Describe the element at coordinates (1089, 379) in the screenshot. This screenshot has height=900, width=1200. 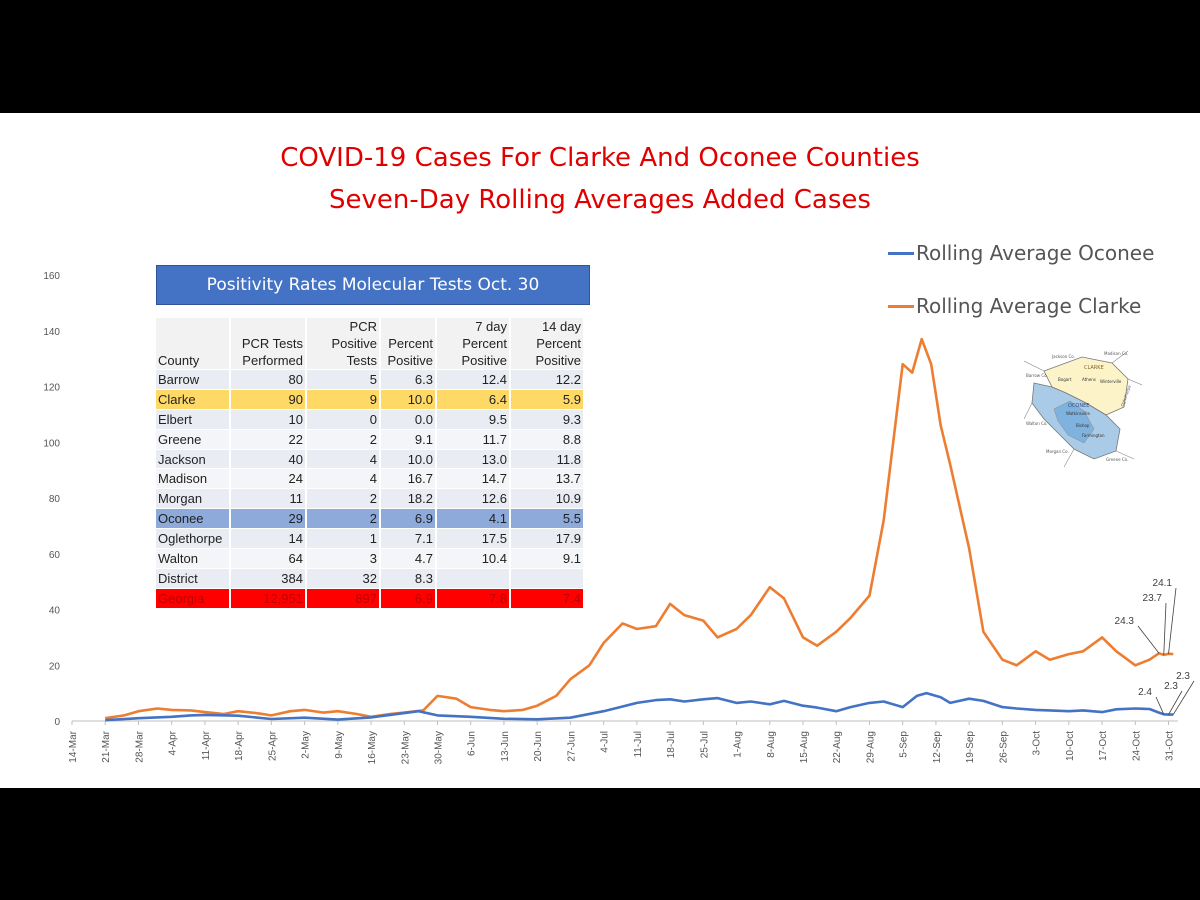
I see `svg-text: Athens` at that location.